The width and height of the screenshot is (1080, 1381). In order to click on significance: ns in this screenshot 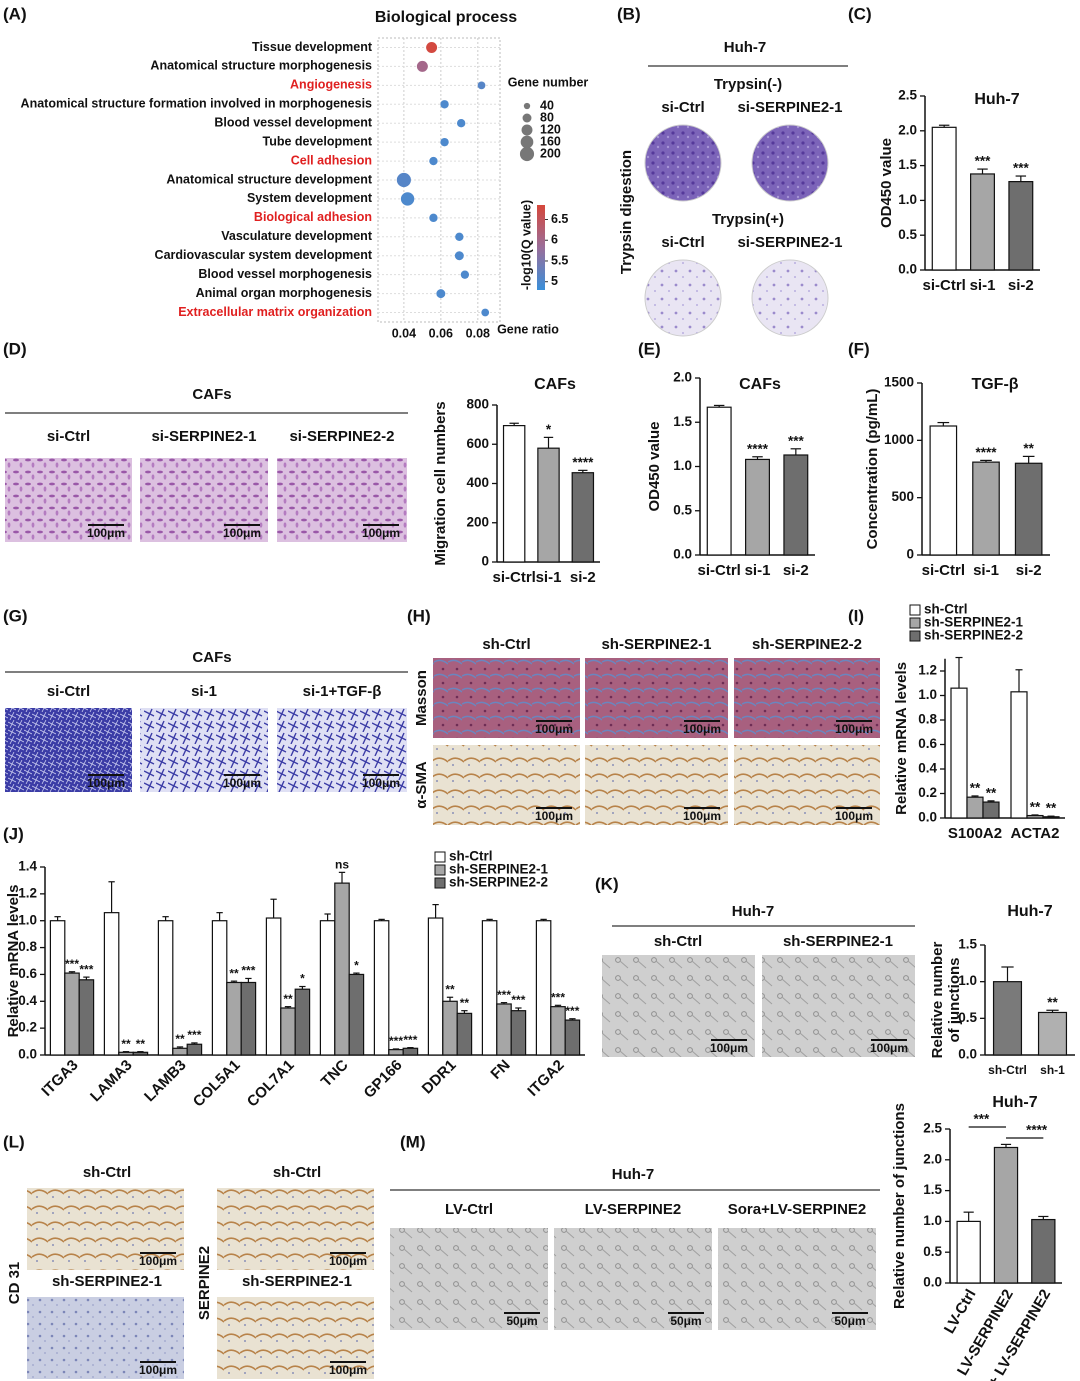, I will do `click(342, 865)`.